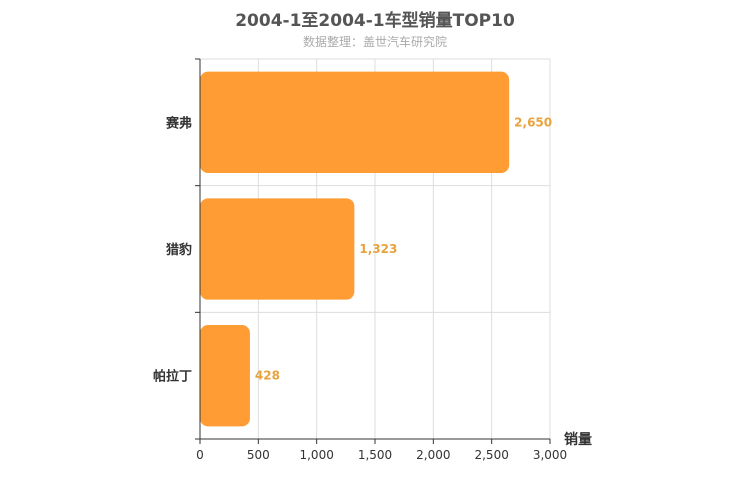 The image size is (750, 500). I want to click on category-label: 帕拉丁, so click(172, 377).